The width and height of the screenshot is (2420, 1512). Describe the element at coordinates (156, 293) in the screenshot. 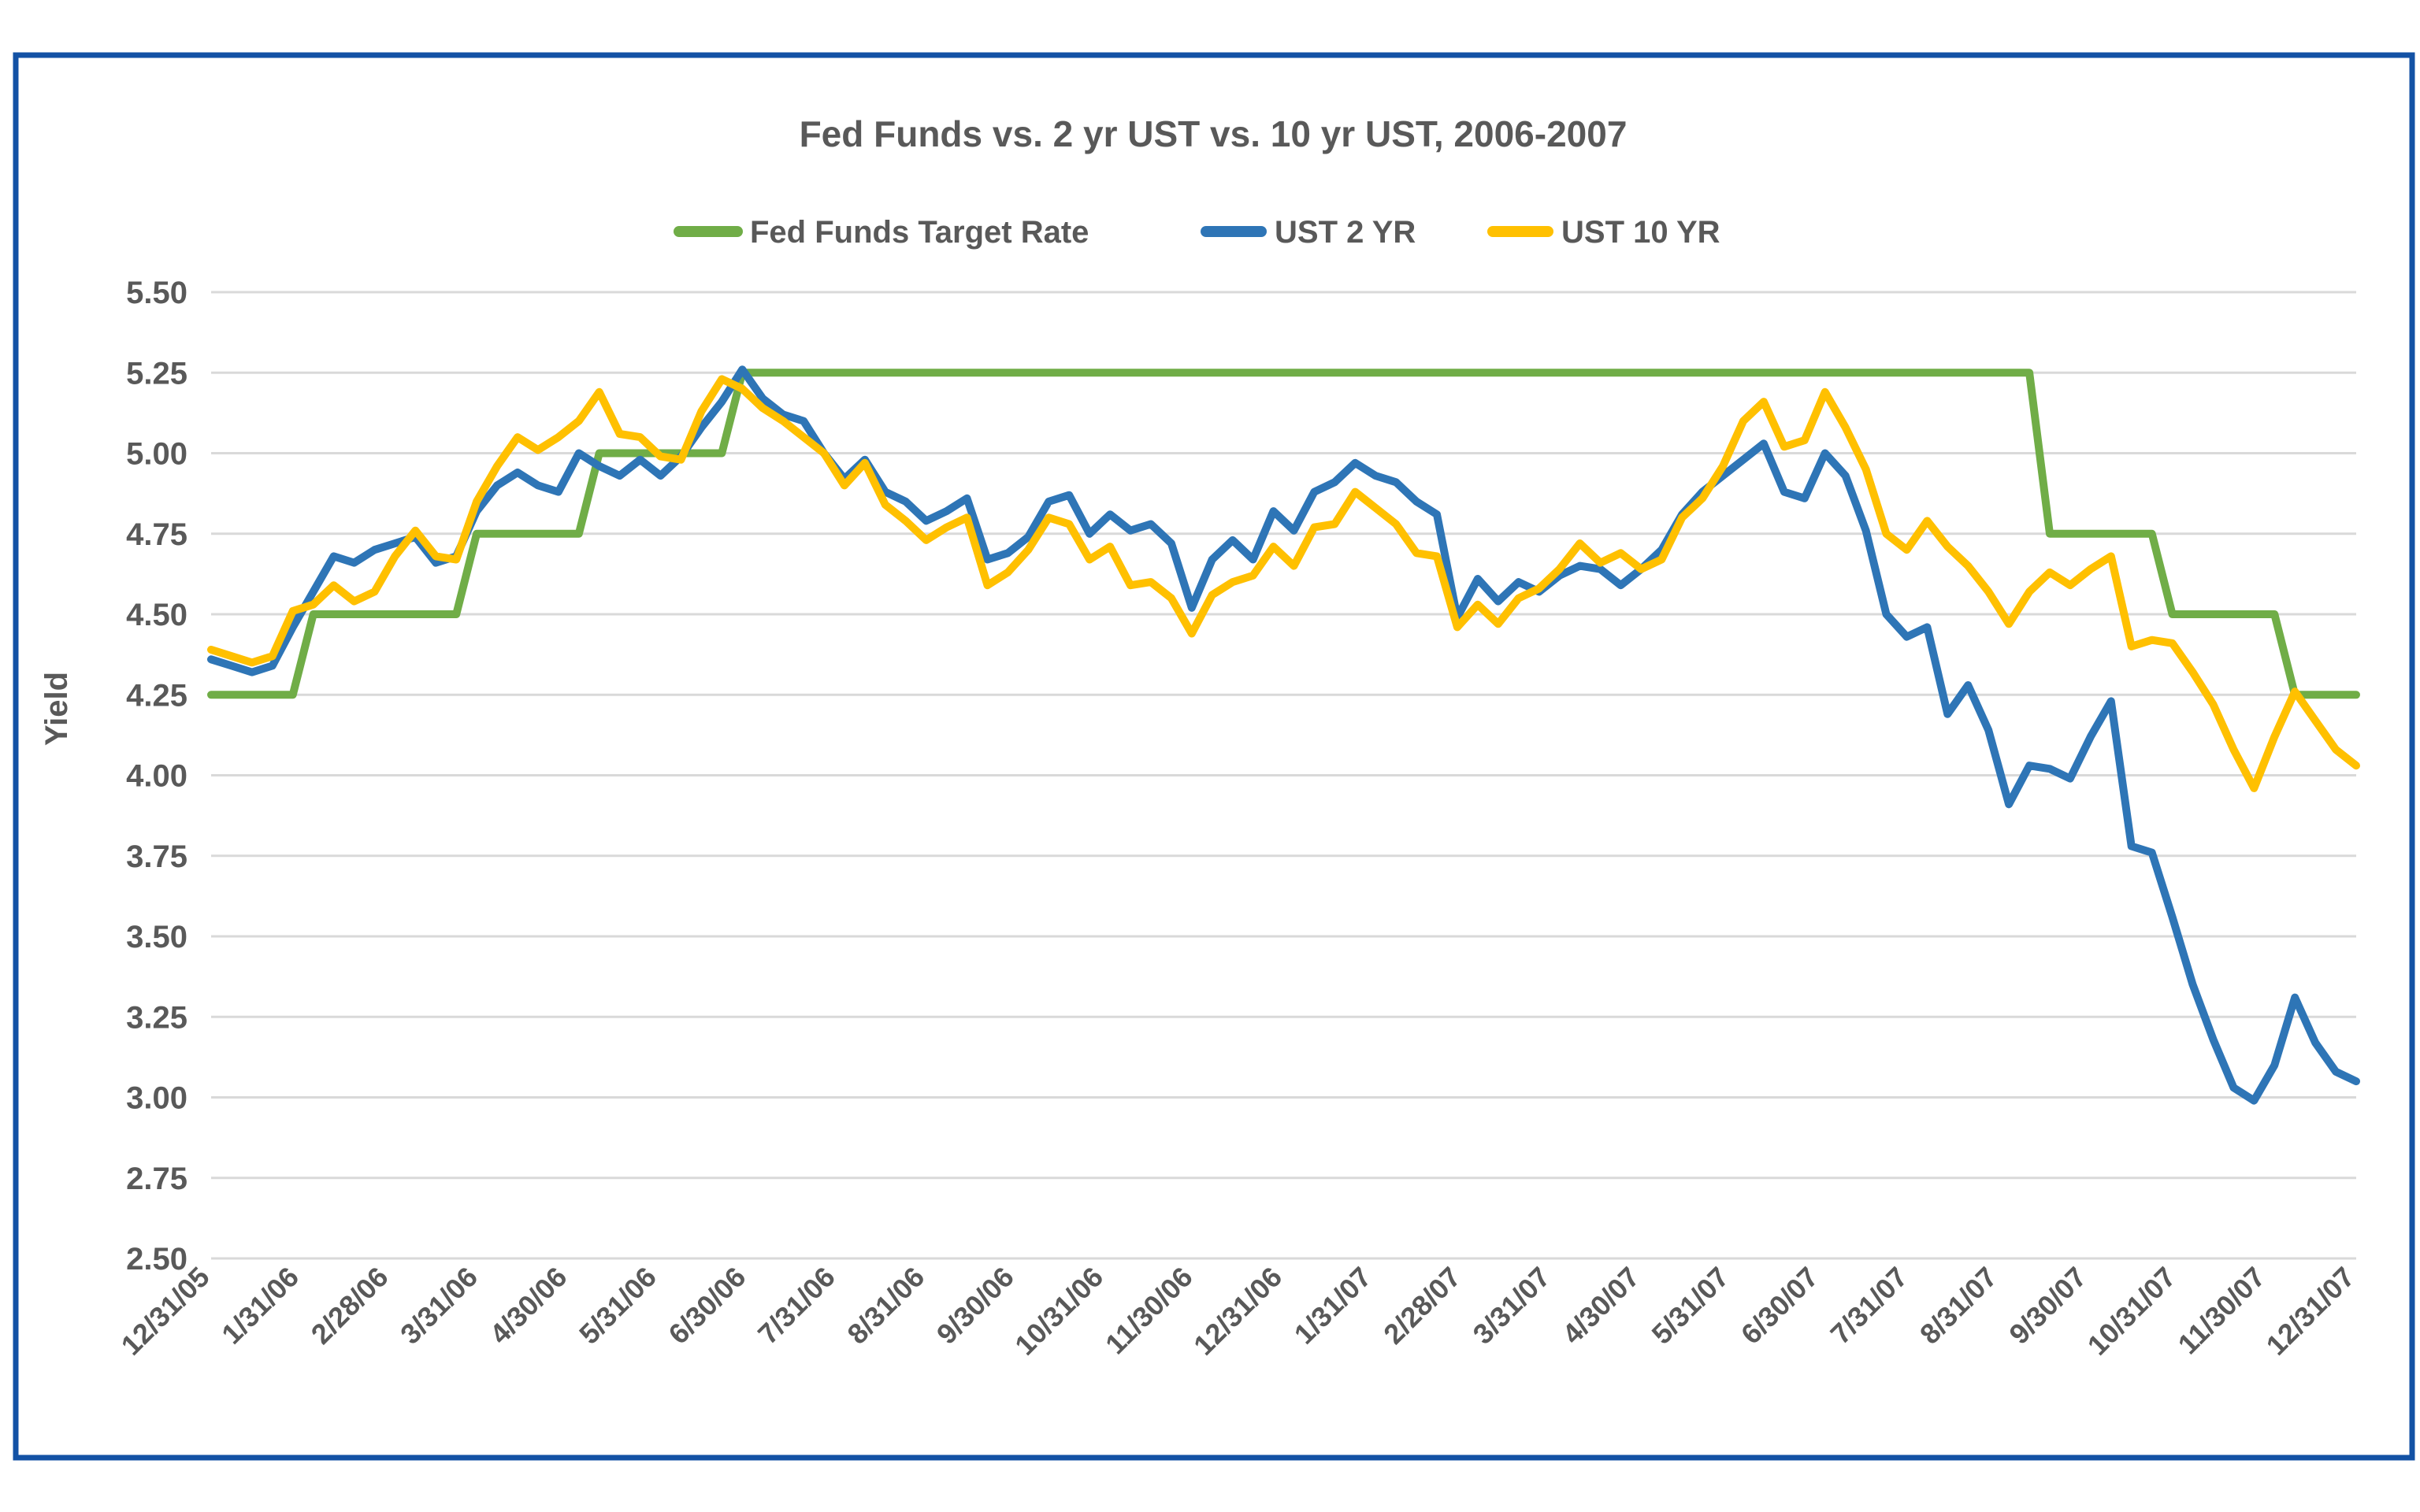

I see `y-tick-label: 5.50` at that location.